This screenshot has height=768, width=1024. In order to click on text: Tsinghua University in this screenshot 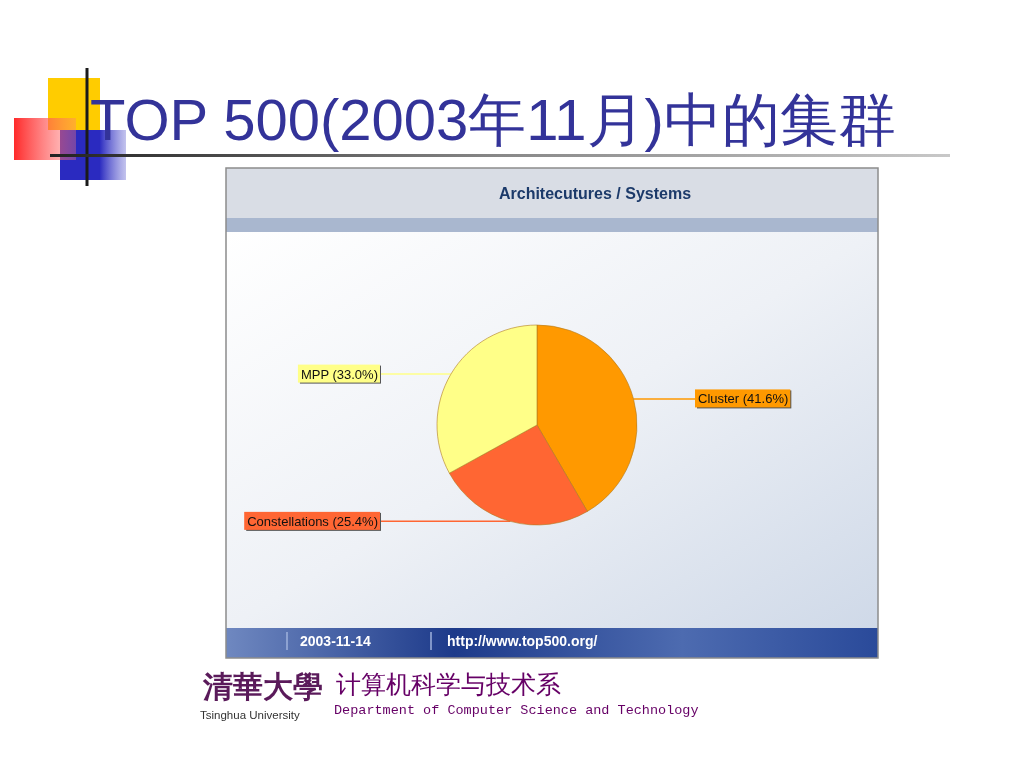, I will do `click(250, 715)`.